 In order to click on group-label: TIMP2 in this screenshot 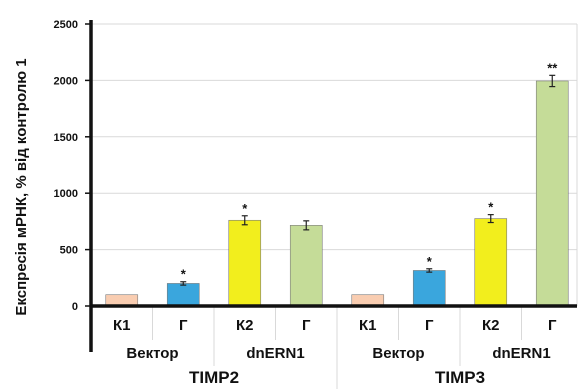, I will do `click(214, 377)`.